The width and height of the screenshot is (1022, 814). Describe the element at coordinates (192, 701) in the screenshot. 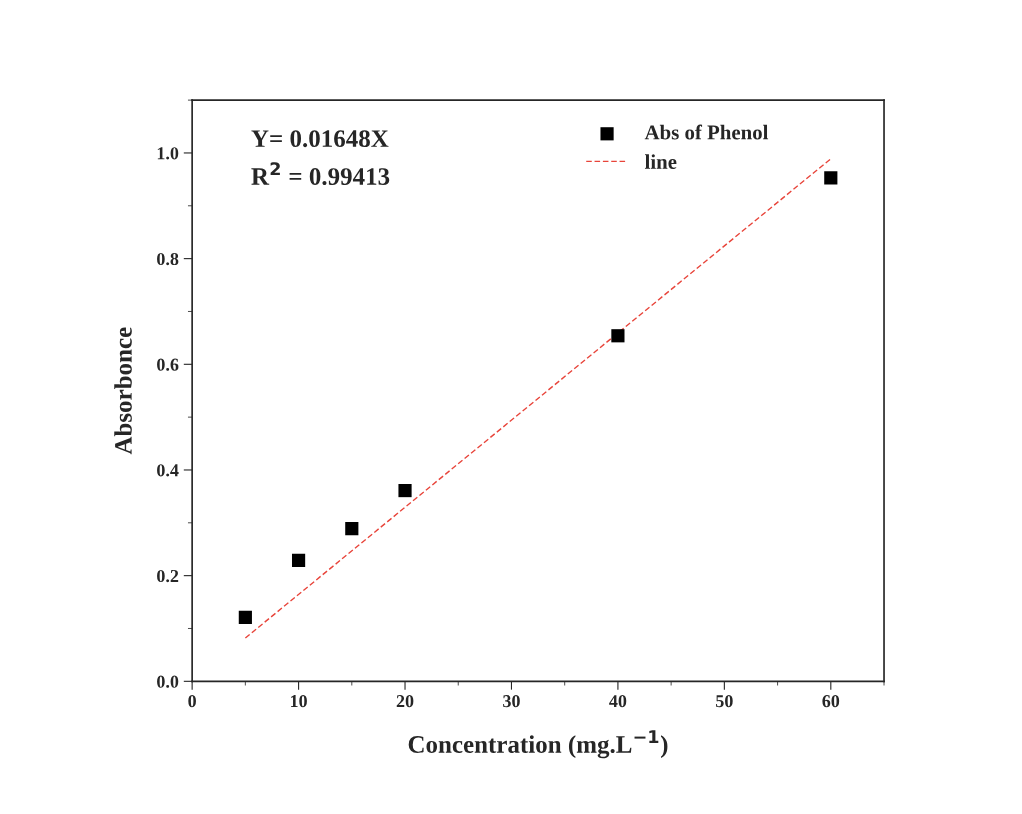

I see `x-tick-label: 0` at that location.